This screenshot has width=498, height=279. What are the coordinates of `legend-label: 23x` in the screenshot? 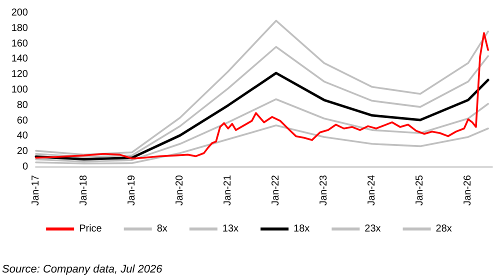 It's located at (372, 229).